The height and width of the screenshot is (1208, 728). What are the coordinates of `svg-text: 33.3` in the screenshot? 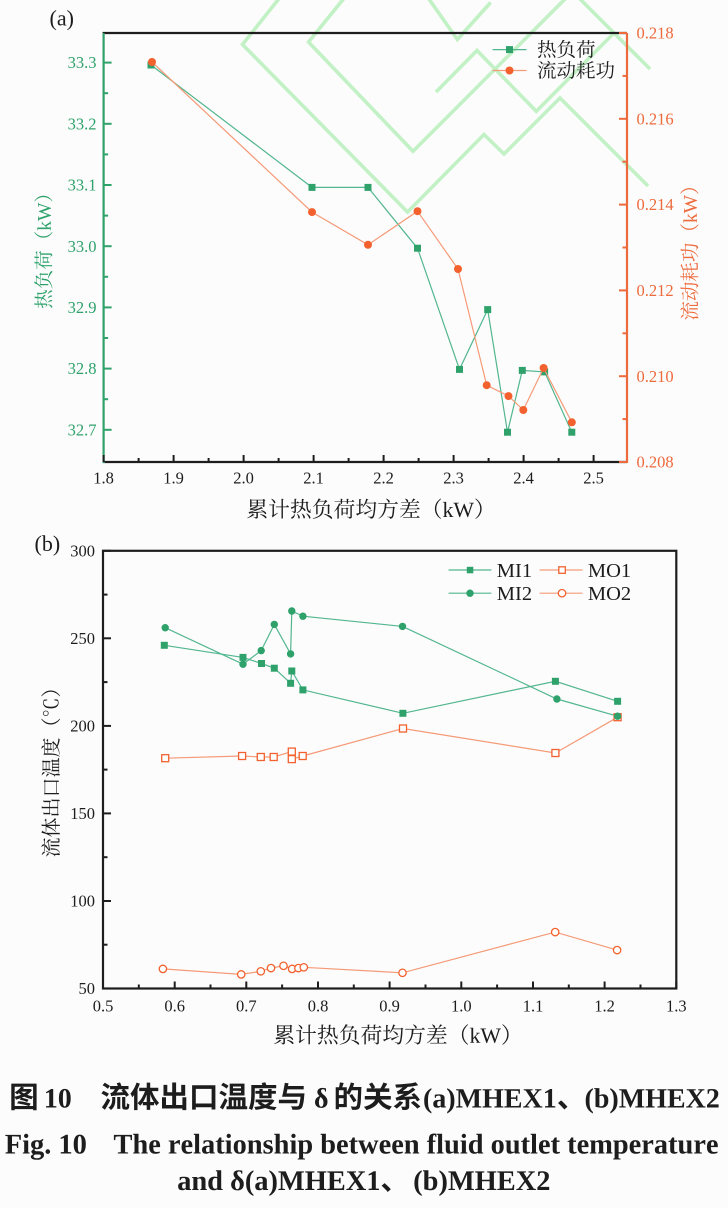 It's located at (82, 62).